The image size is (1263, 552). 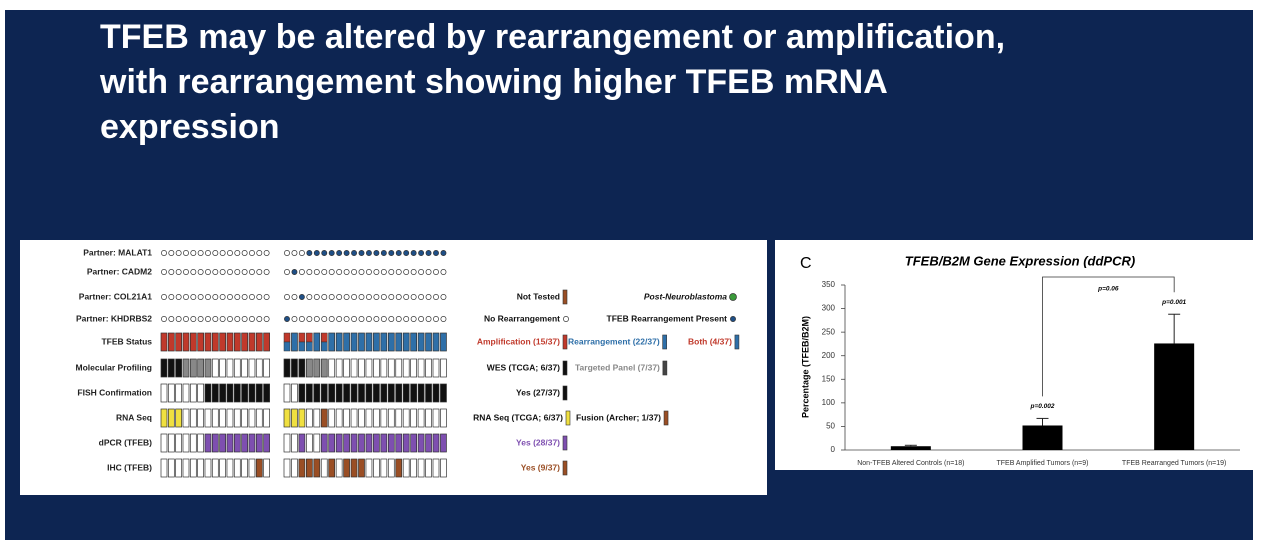 I want to click on annotation: p=0.001, so click(x=1173, y=302).